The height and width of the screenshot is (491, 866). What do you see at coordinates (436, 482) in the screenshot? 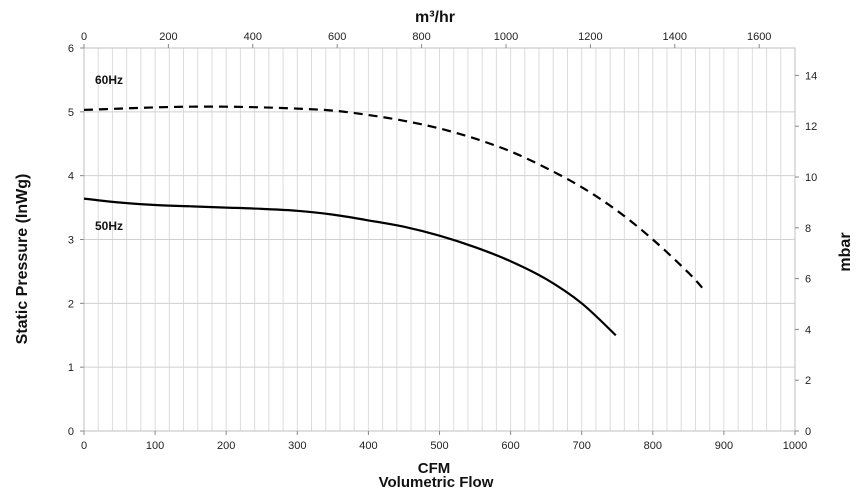
I see `x-bottom-axis-subtitle: Volumetric Flow` at bounding box center [436, 482].